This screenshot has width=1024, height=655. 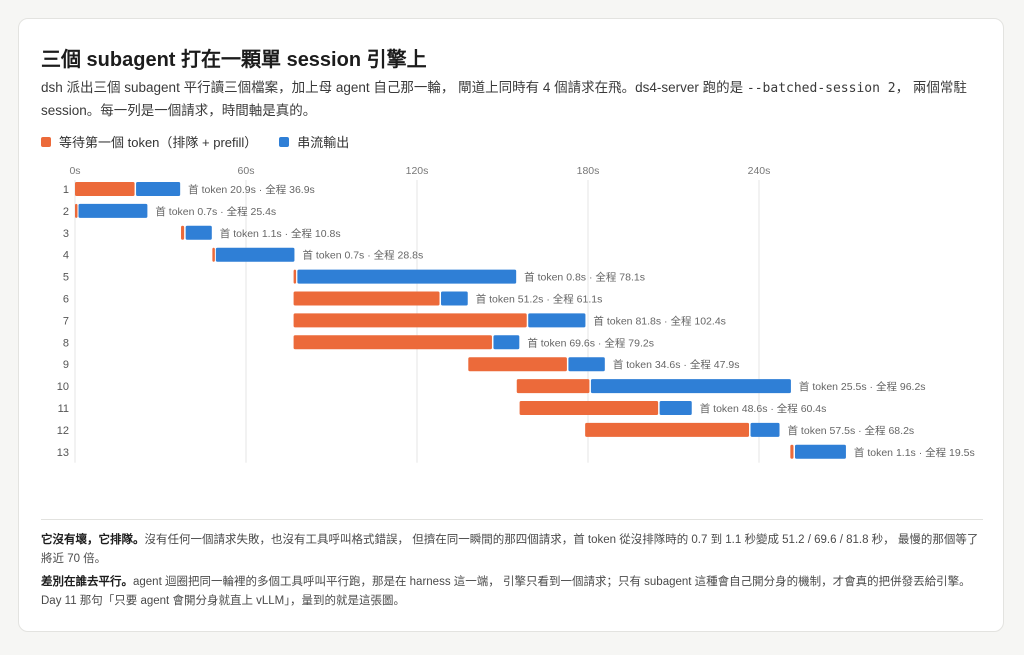 I want to click on bar-annotation: 首 token 69.6s · 全程 79.2s, so click(x=590, y=342).